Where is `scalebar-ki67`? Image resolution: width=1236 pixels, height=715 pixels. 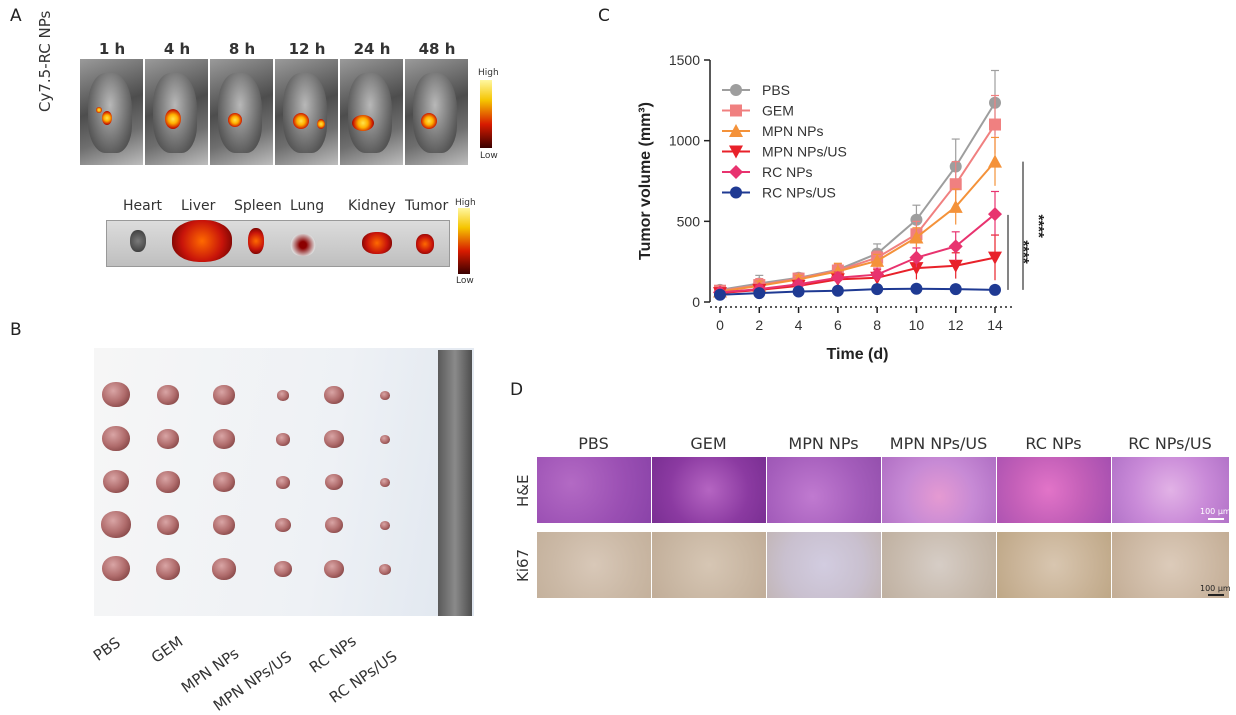
scalebar-ki67 is located at coordinates (1216, 595).